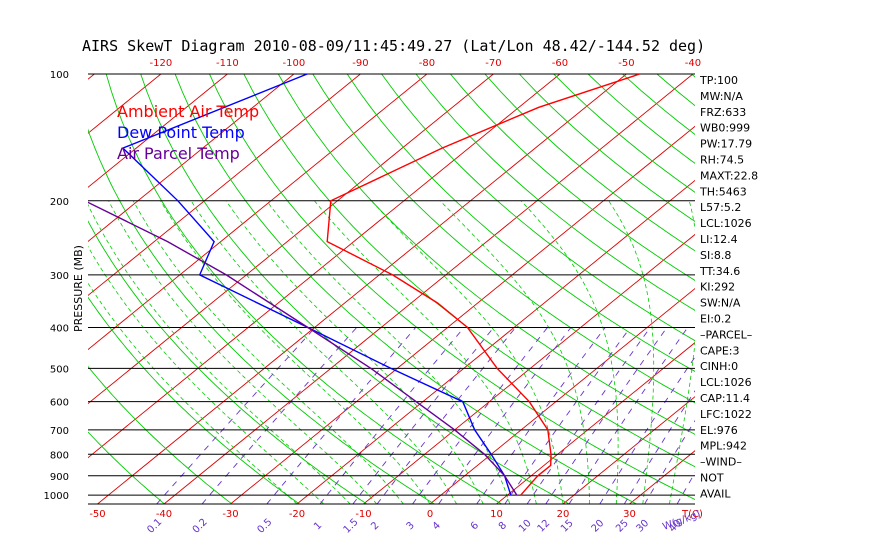 Image resolution: width=870 pixels, height=560 pixels. I want to click on index-line: WB0:999, so click(725, 128).